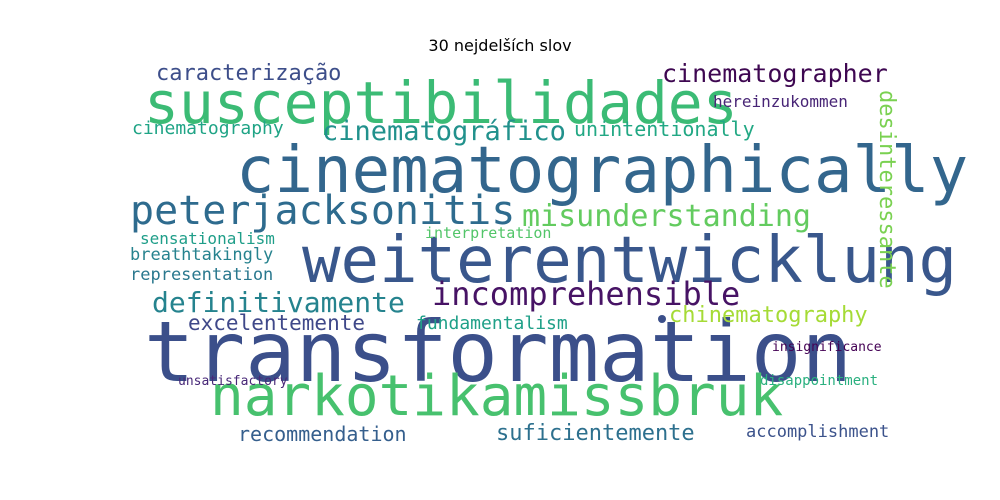 The image size is (1000, 500). Describe the element at coordinates (586, 294) in the screenshot. I see `word-6: incomprehensible` at that location.